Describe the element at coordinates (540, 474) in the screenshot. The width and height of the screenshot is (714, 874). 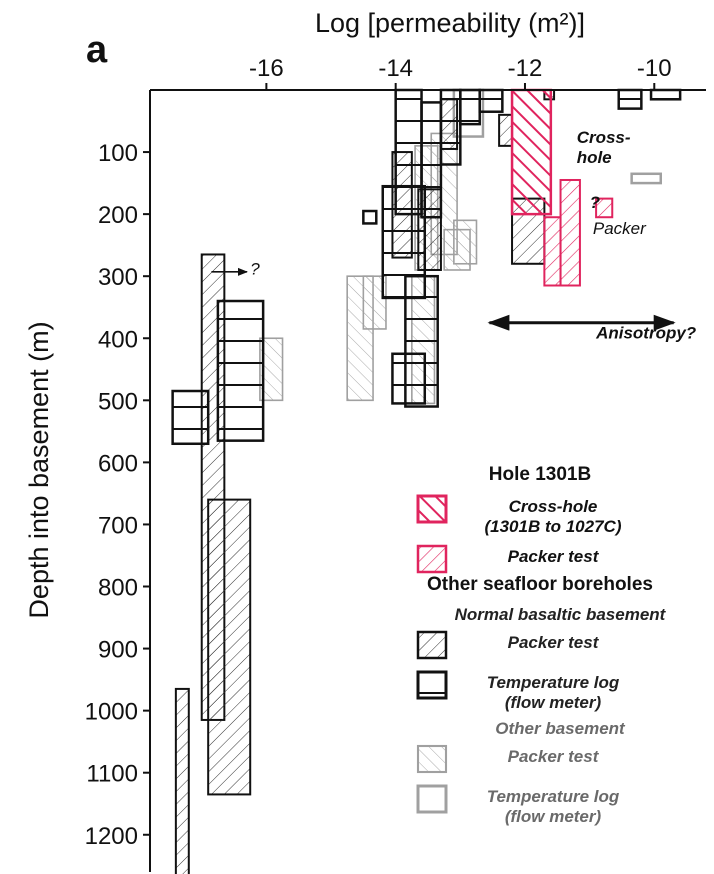
I see `legend-group-title: Hole 1301B` at that location.